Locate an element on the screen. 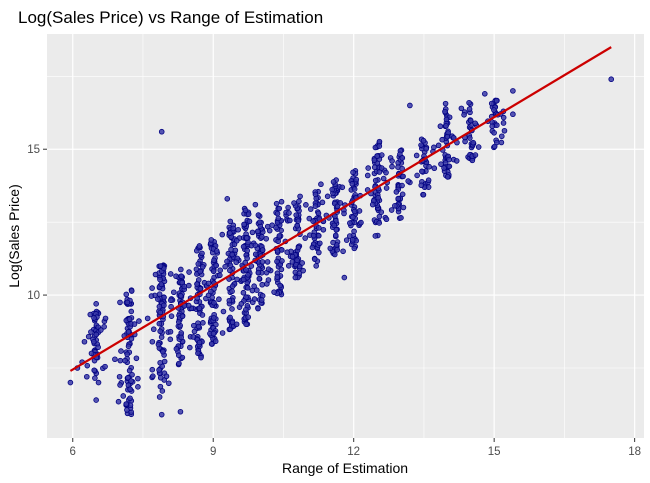 The image size is (650, 483). x-axis-title: Range of Estimation is located at coordinates (345, 468).